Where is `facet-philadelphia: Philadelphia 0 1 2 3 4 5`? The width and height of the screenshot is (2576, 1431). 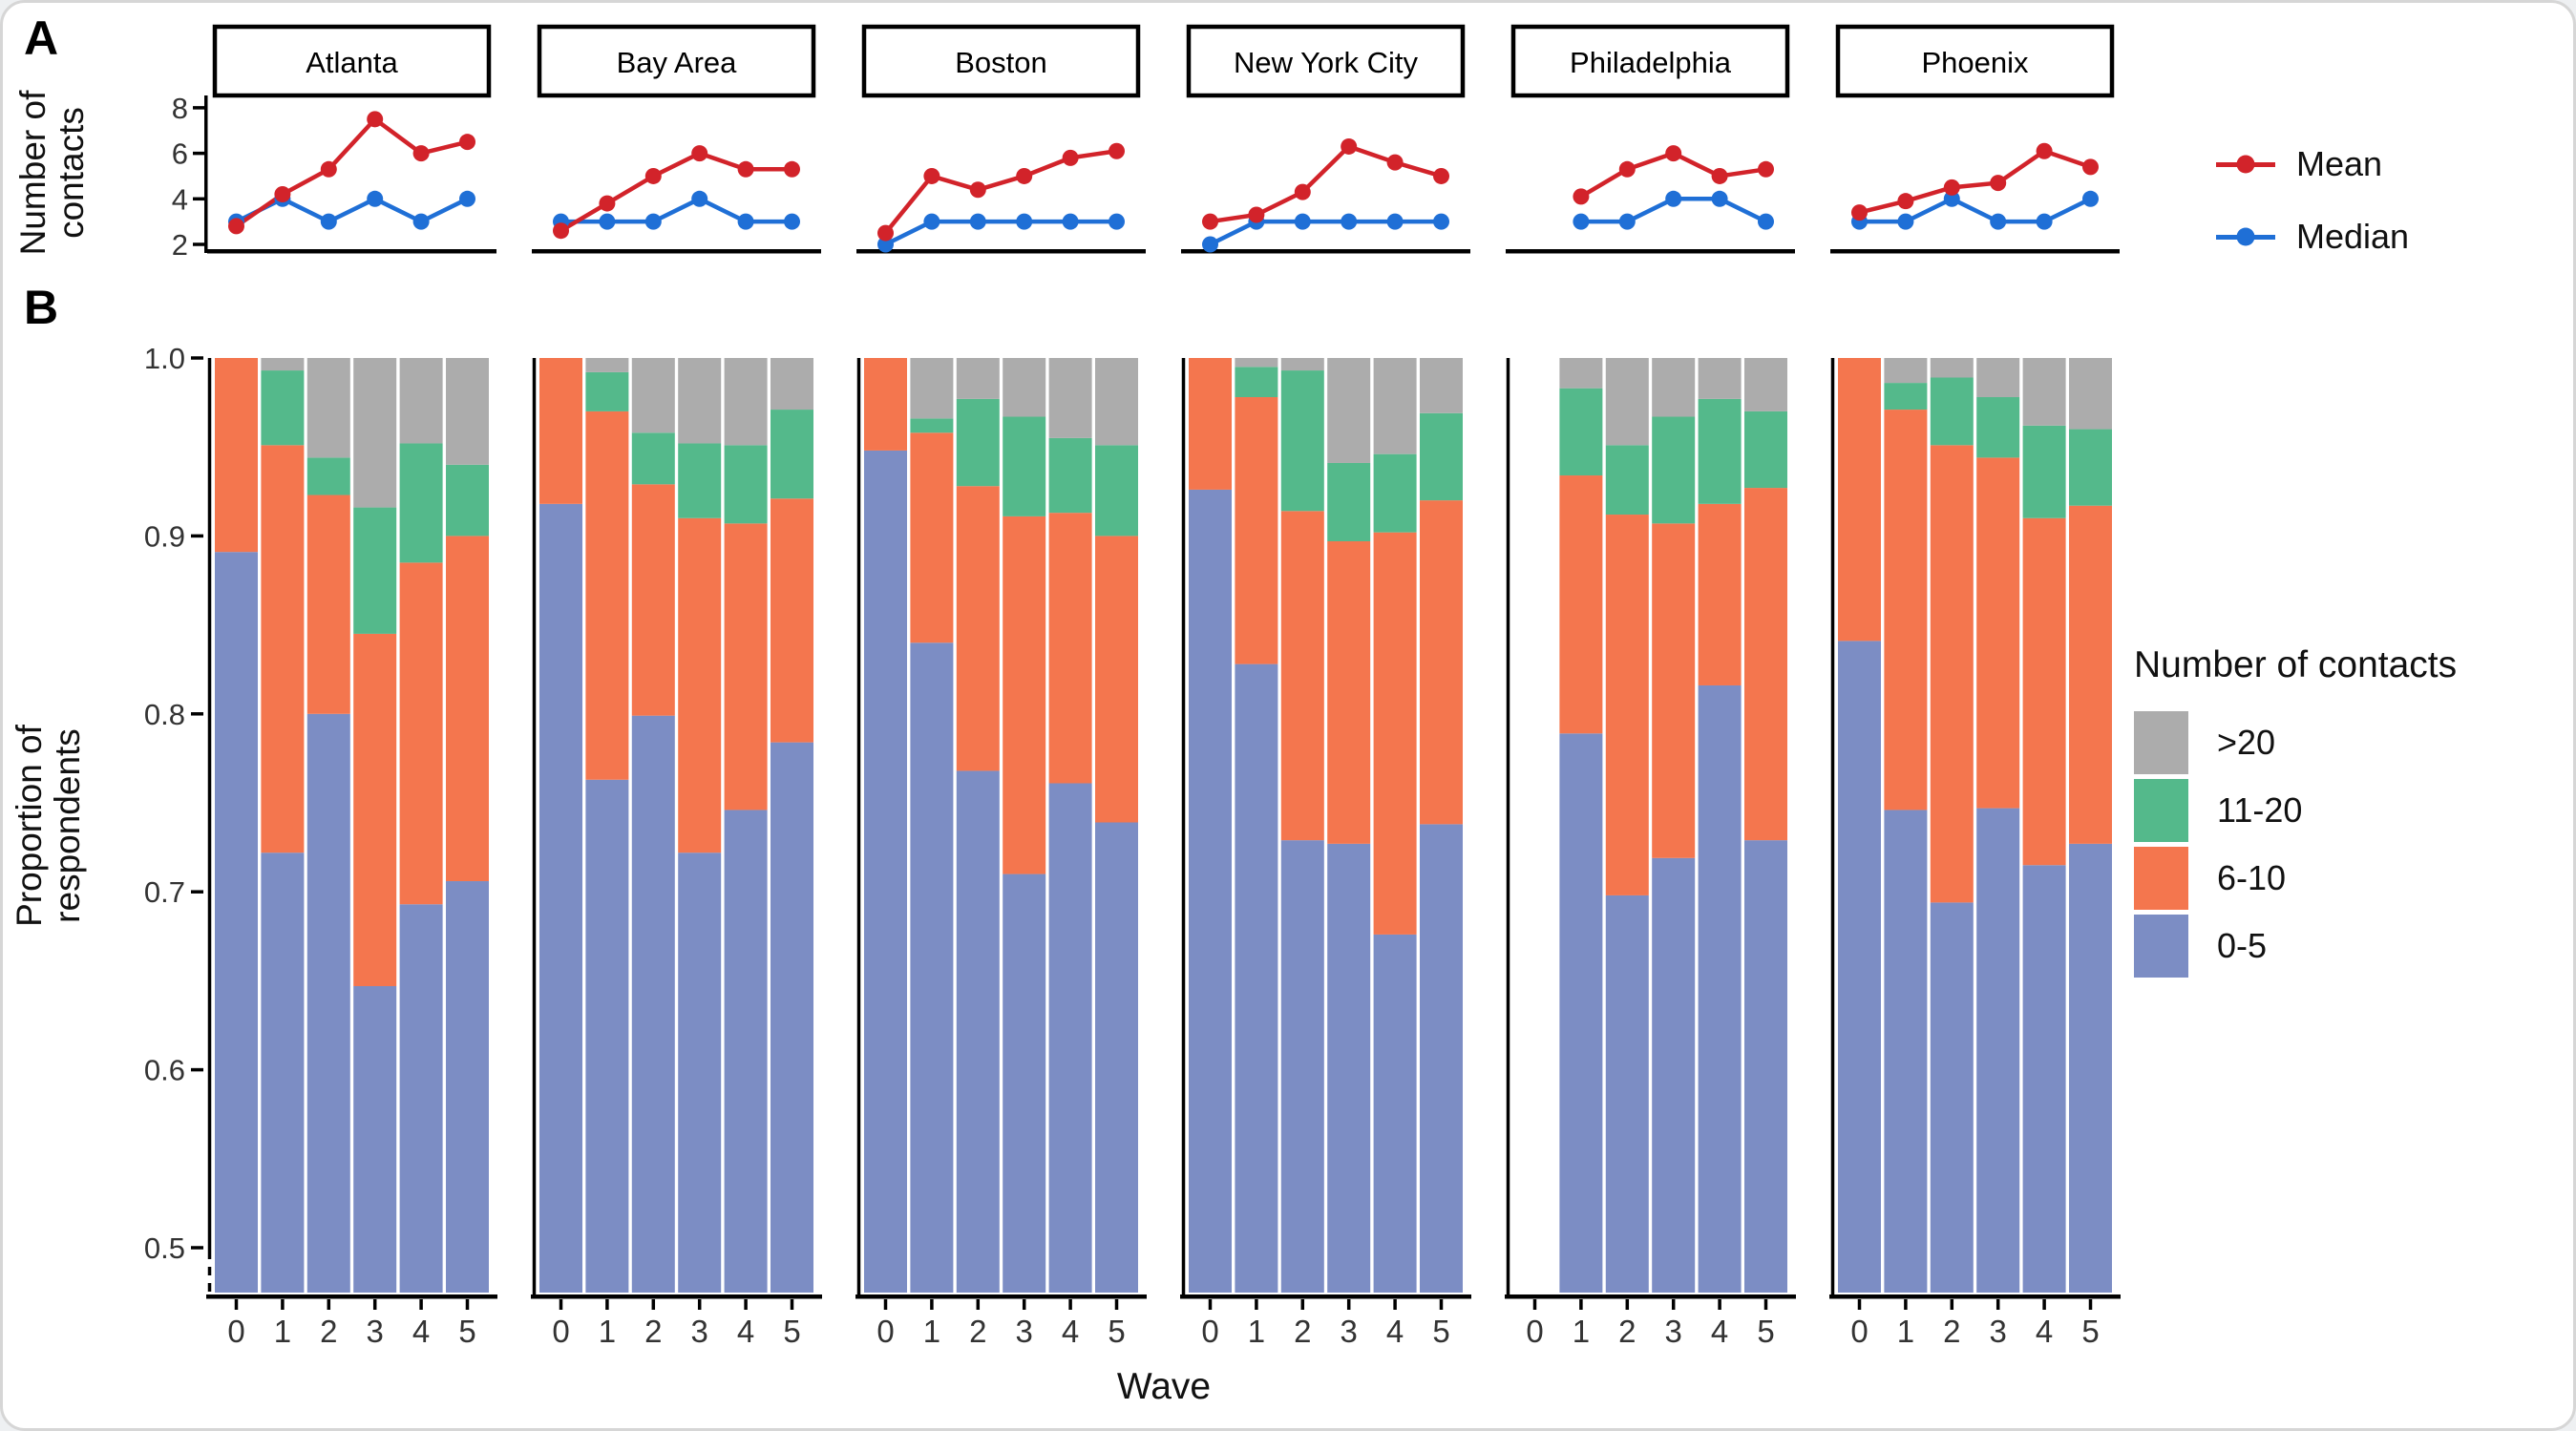
facet-philadelphia: Philadelphia 0 1 2 3 4 5 is located at coordinates (1650, 686).